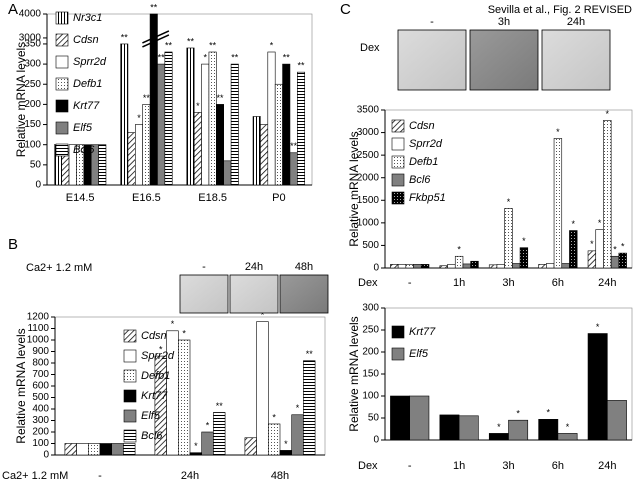 The width and height of the screenshot is (640, 490). Describe the element at coordinates (304, 267) in the screenshot. I see `micrograph-label: 48h` at that location.